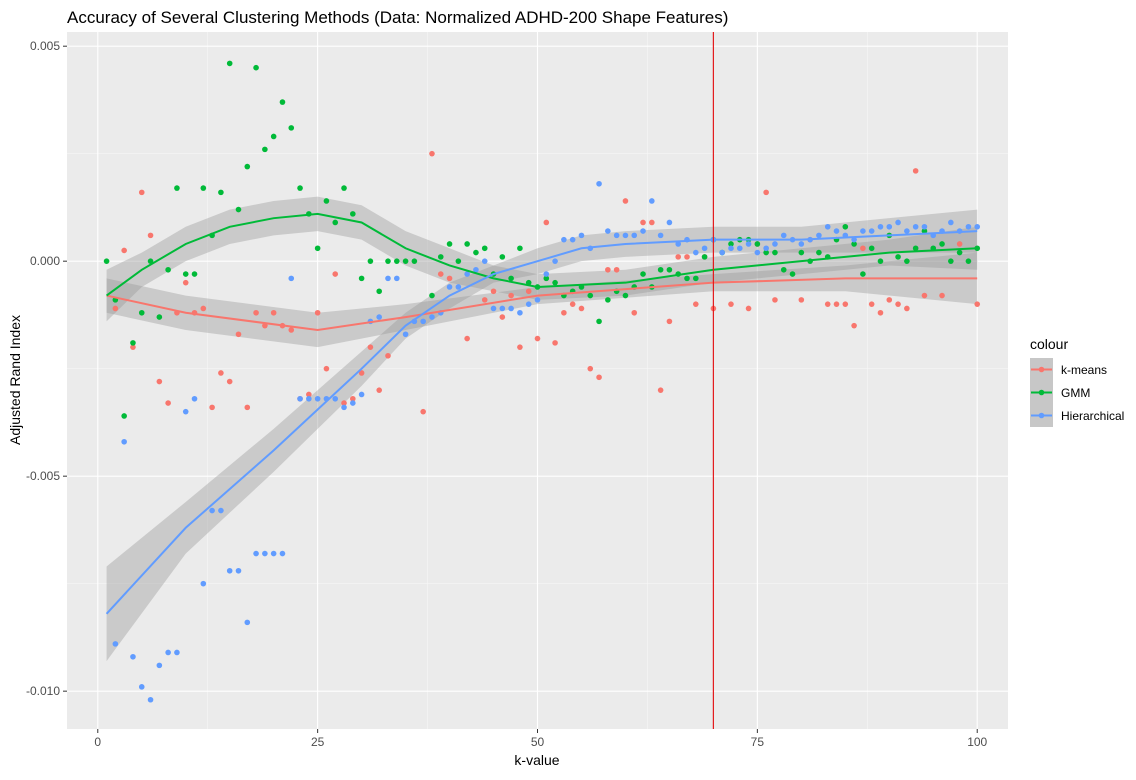 This screenshot has height=780, width=1136. I want to click on legend: colour k-means GMM Hierarchical, so click(1077, 381).